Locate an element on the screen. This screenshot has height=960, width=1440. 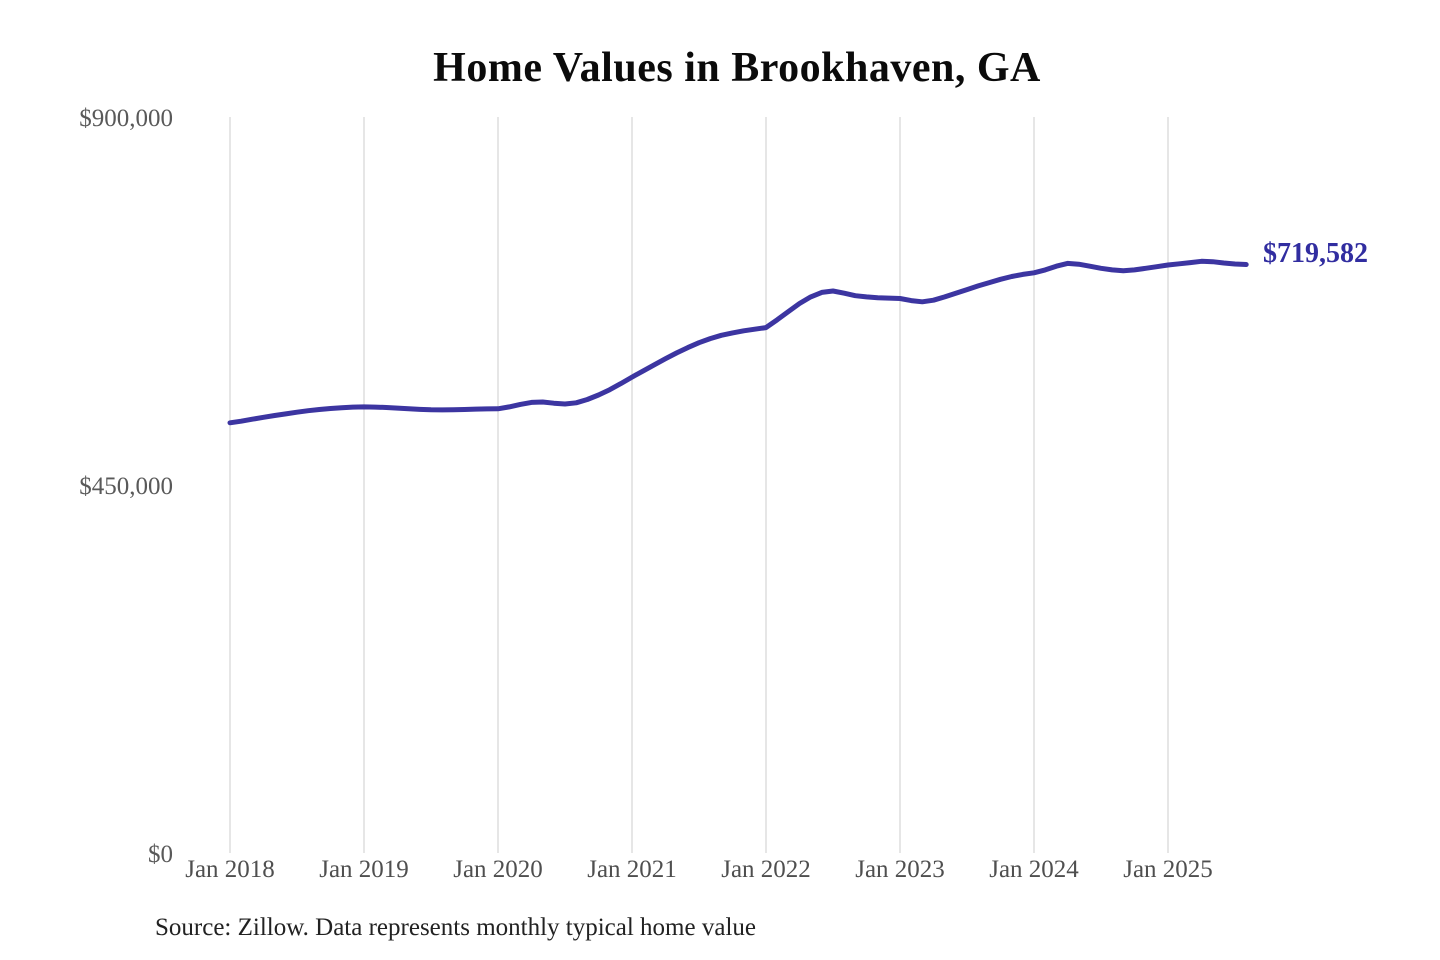
chart-title: Home Values in Brookhaven, GA is located at coordinates (737, 68).